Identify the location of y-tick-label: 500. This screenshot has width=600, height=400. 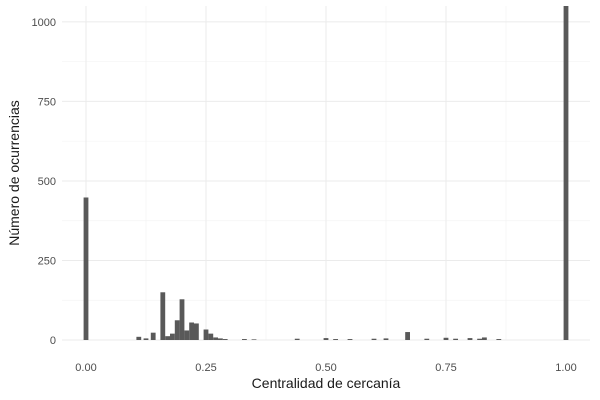
(47, 182).